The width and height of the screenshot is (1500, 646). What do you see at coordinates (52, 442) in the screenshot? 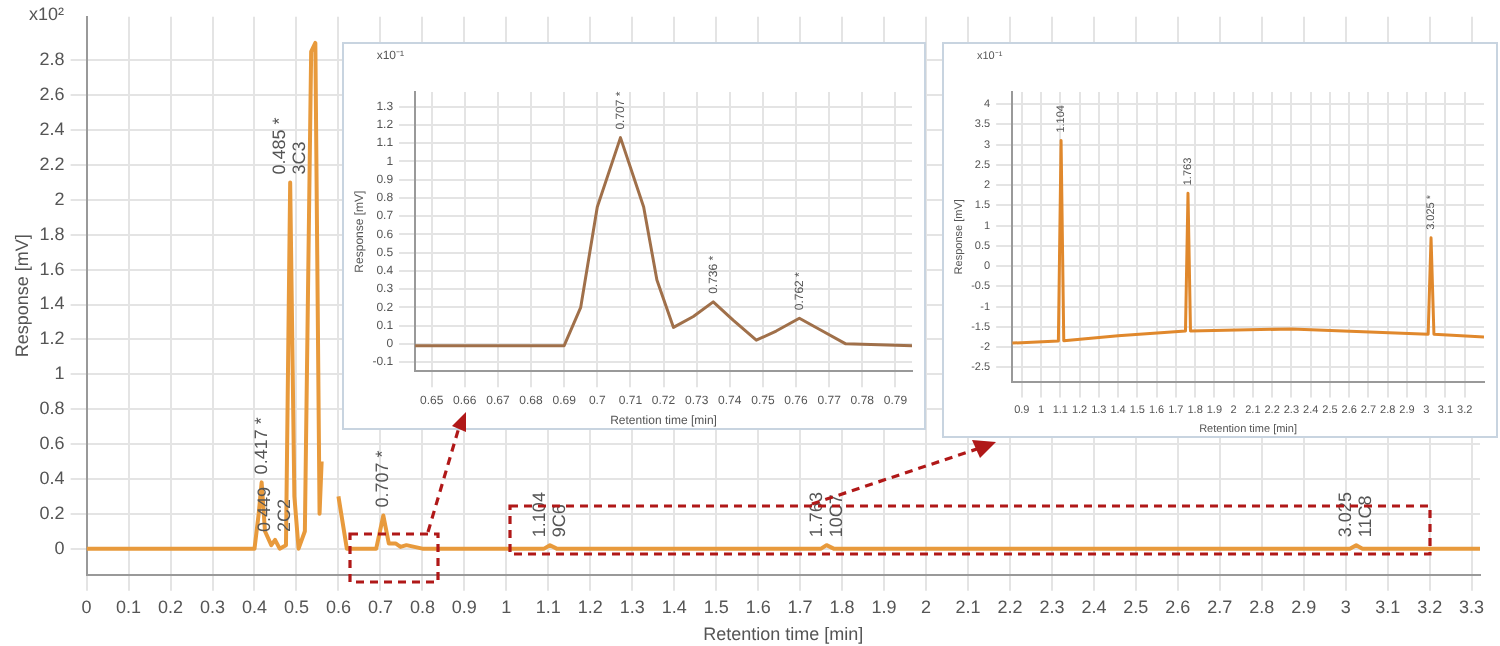
I see `y-tick-label: 0.6` at bounding box center [52, 442].